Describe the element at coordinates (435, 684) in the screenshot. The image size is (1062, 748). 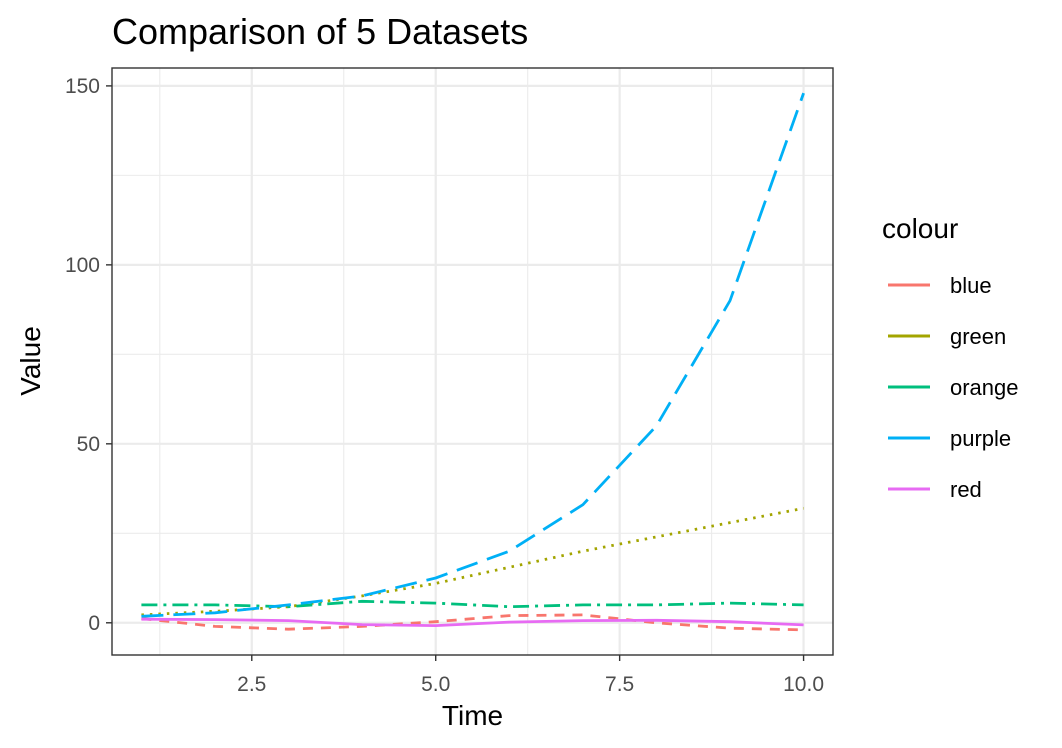
I see `x-tick-label: 5.0` at that location.